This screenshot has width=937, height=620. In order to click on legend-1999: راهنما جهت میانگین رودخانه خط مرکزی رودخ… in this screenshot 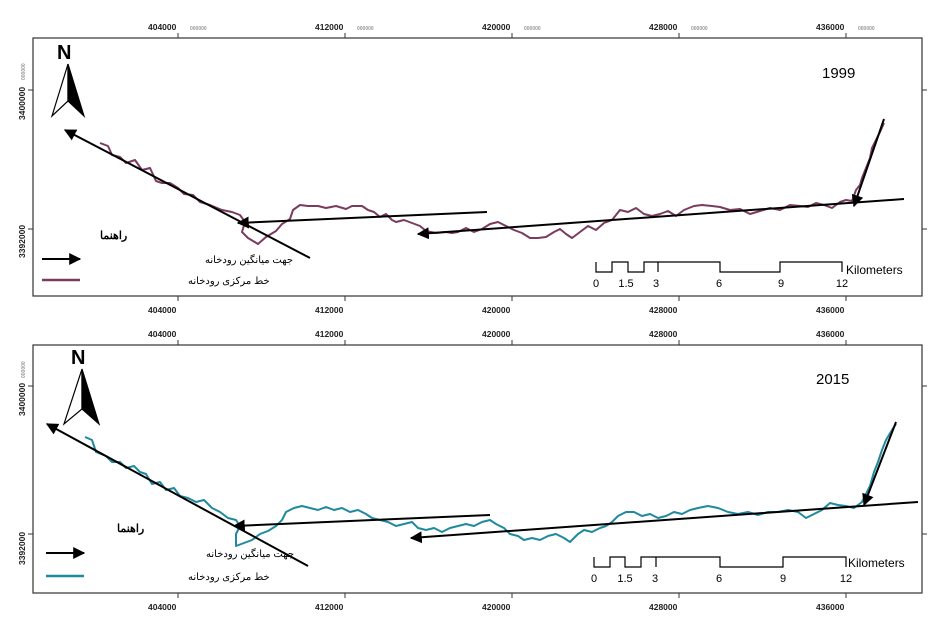, I will do `click(167, 258)`.